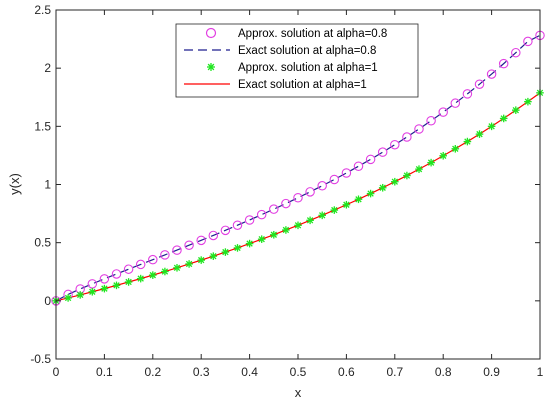 This screenshot has width=550, height=407. Describe the element at coordinates (540, 372) in the screenshot. I see `x-tick-label: 1` at that location.